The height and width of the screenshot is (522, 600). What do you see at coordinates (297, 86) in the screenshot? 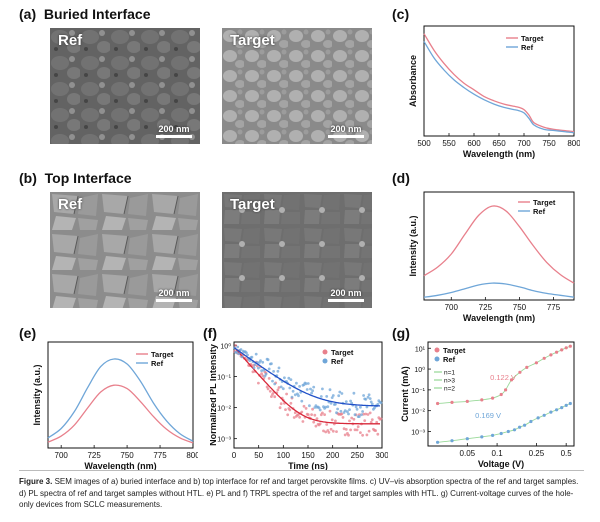
I see `sem-image-buried-target: Target 200 nm` at bounding box center [297, 86].